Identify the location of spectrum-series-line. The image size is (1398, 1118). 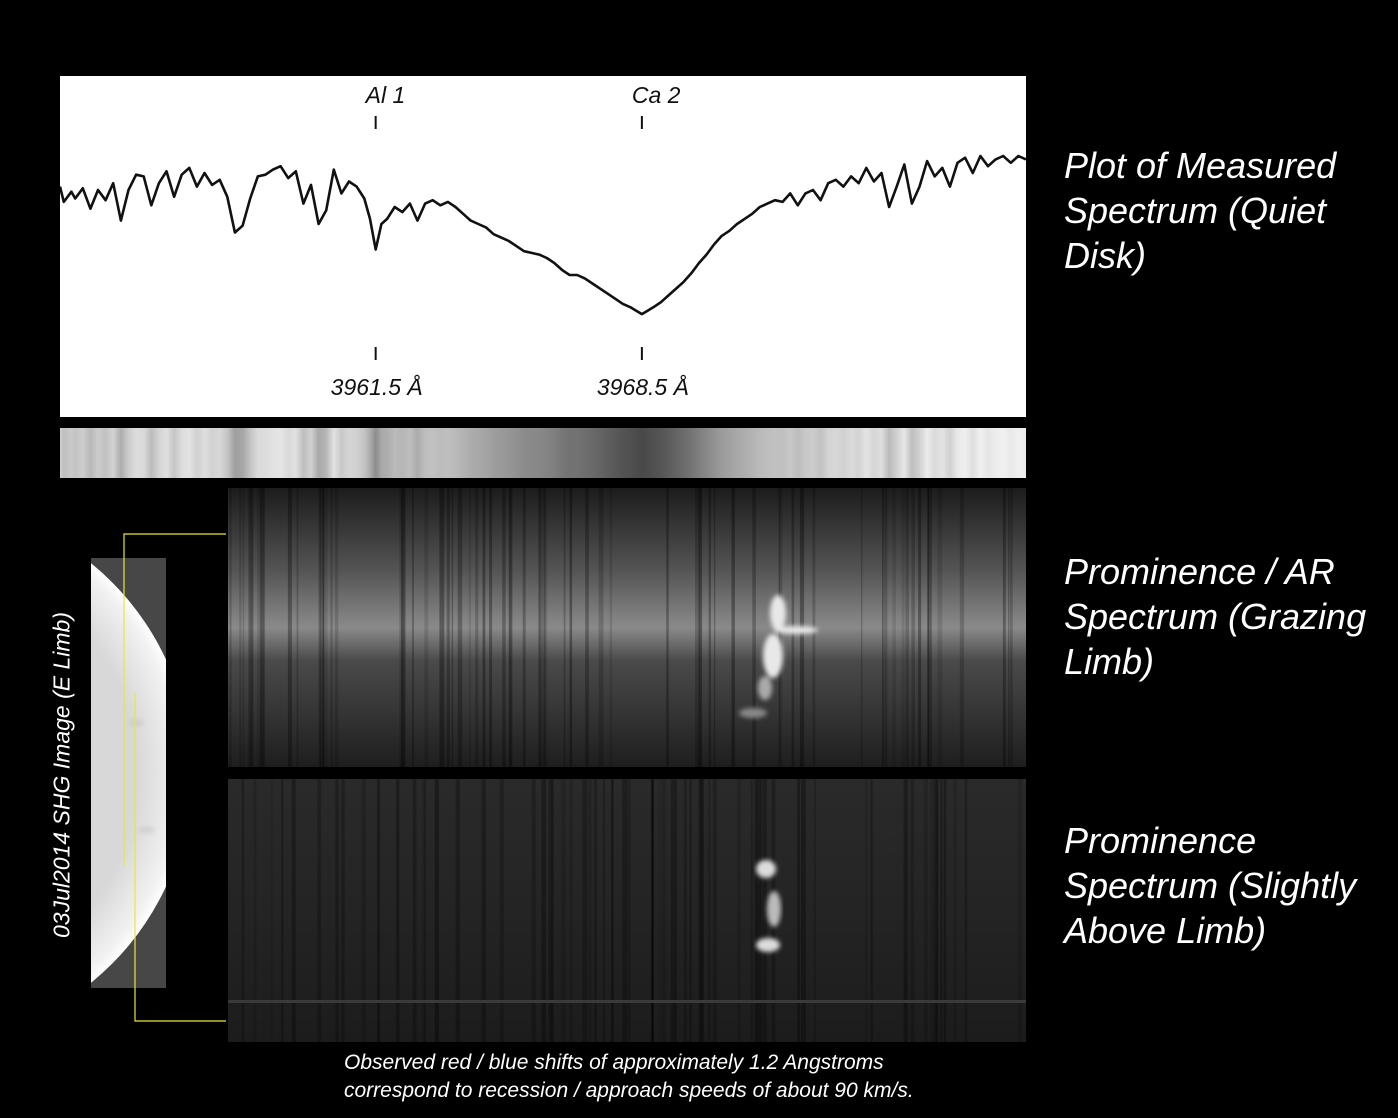
(543, 235).